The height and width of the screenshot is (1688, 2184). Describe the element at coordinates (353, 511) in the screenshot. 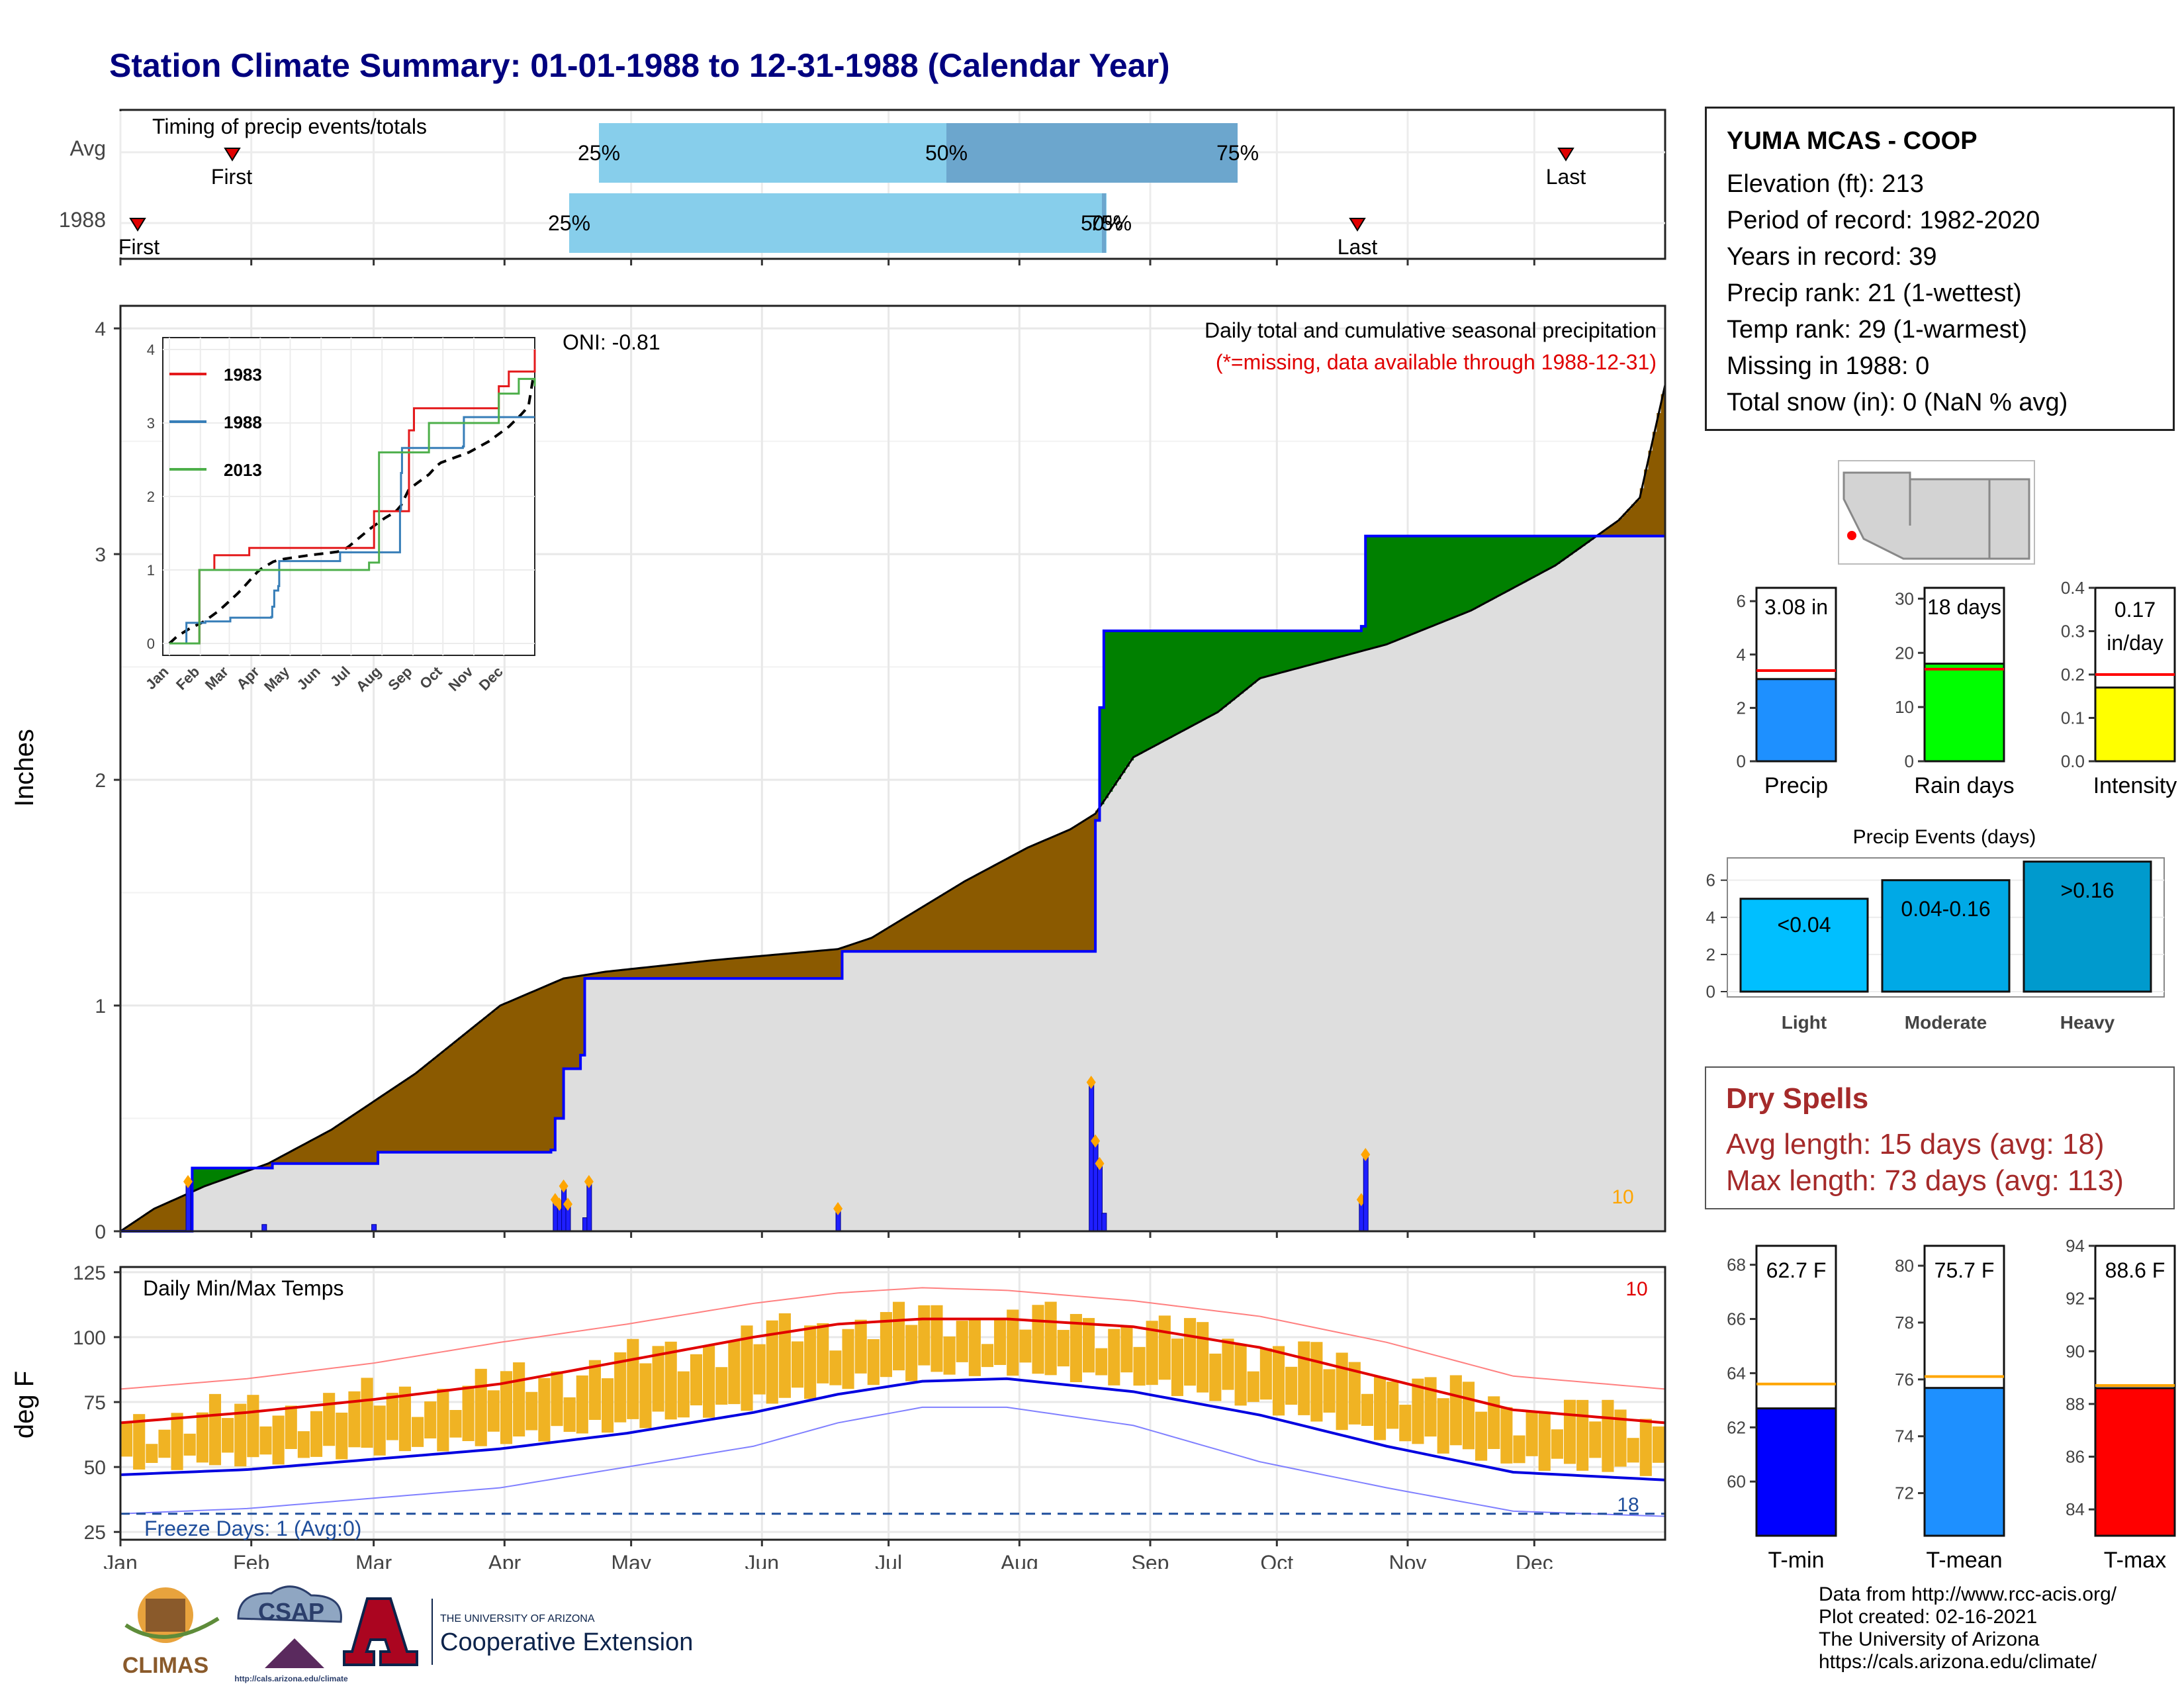

I see `inset-2013-line` at that location.